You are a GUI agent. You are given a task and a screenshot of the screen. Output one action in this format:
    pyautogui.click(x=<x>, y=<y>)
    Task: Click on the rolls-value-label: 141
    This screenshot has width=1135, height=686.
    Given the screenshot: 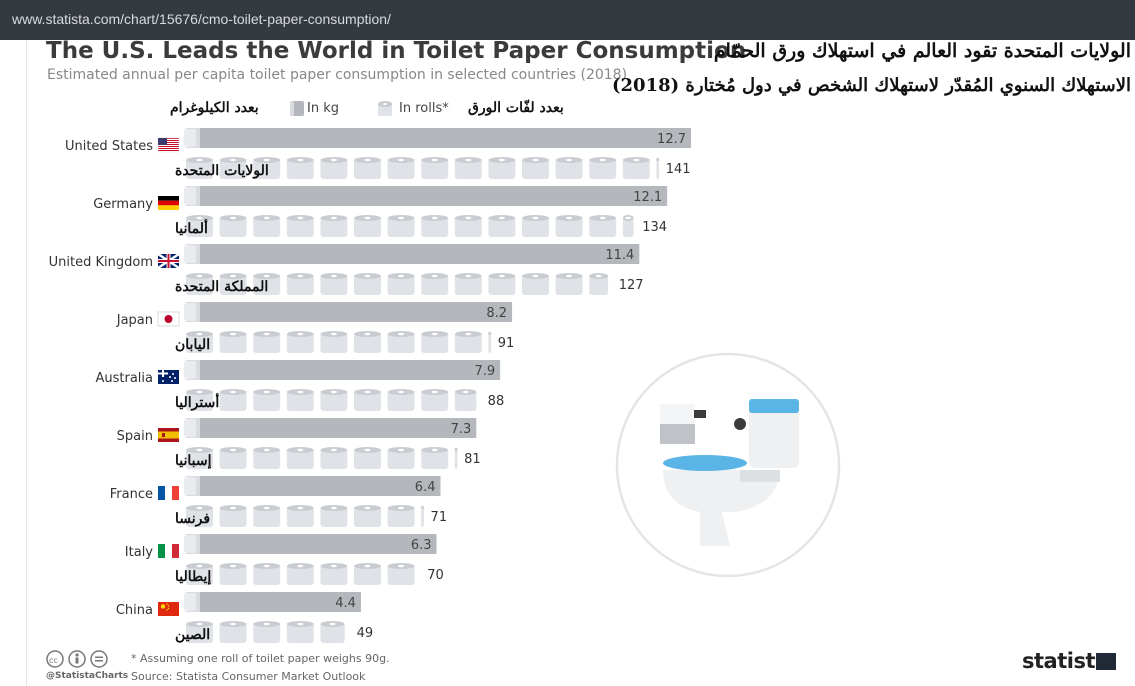 What is the action you would take?
    pyautogui.click(x=678, y=169)
    